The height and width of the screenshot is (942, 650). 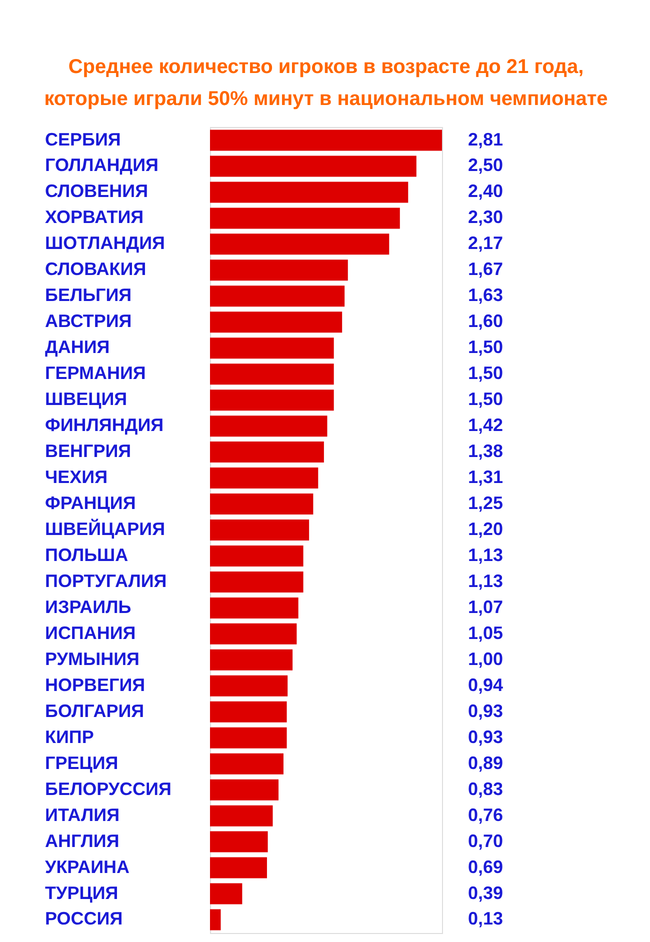 I want to click on y-tick-label: ПОЛЬША, so click(x=86, y=554).